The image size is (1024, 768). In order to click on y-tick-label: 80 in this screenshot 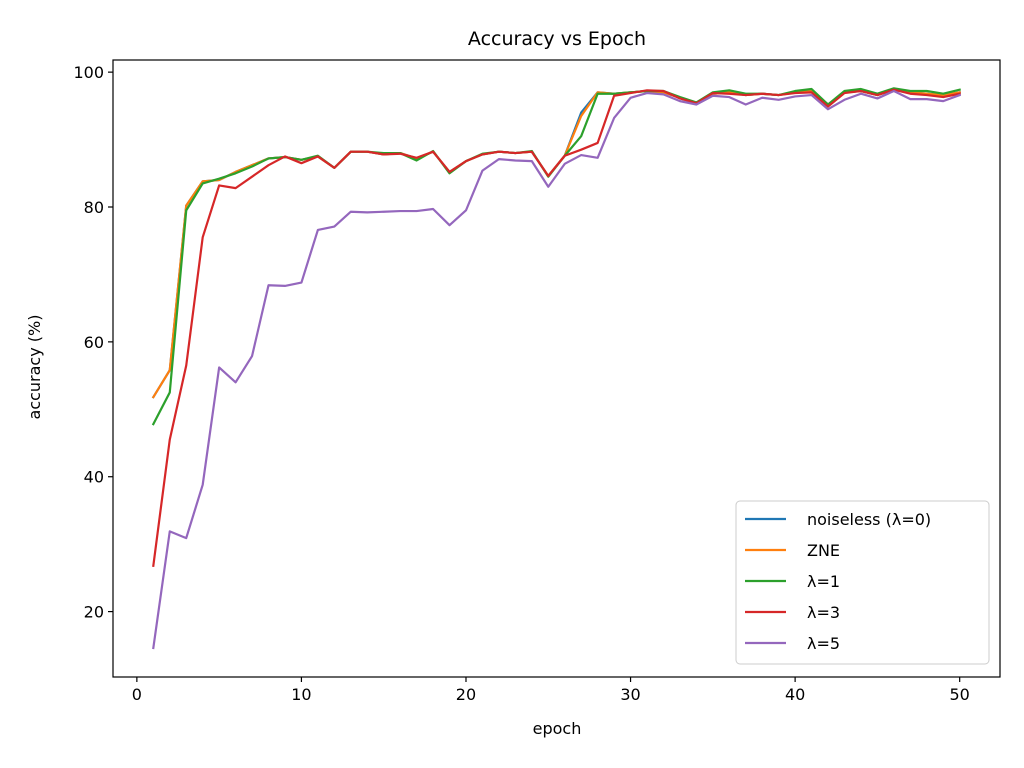, I will do `click(94, 207)`.